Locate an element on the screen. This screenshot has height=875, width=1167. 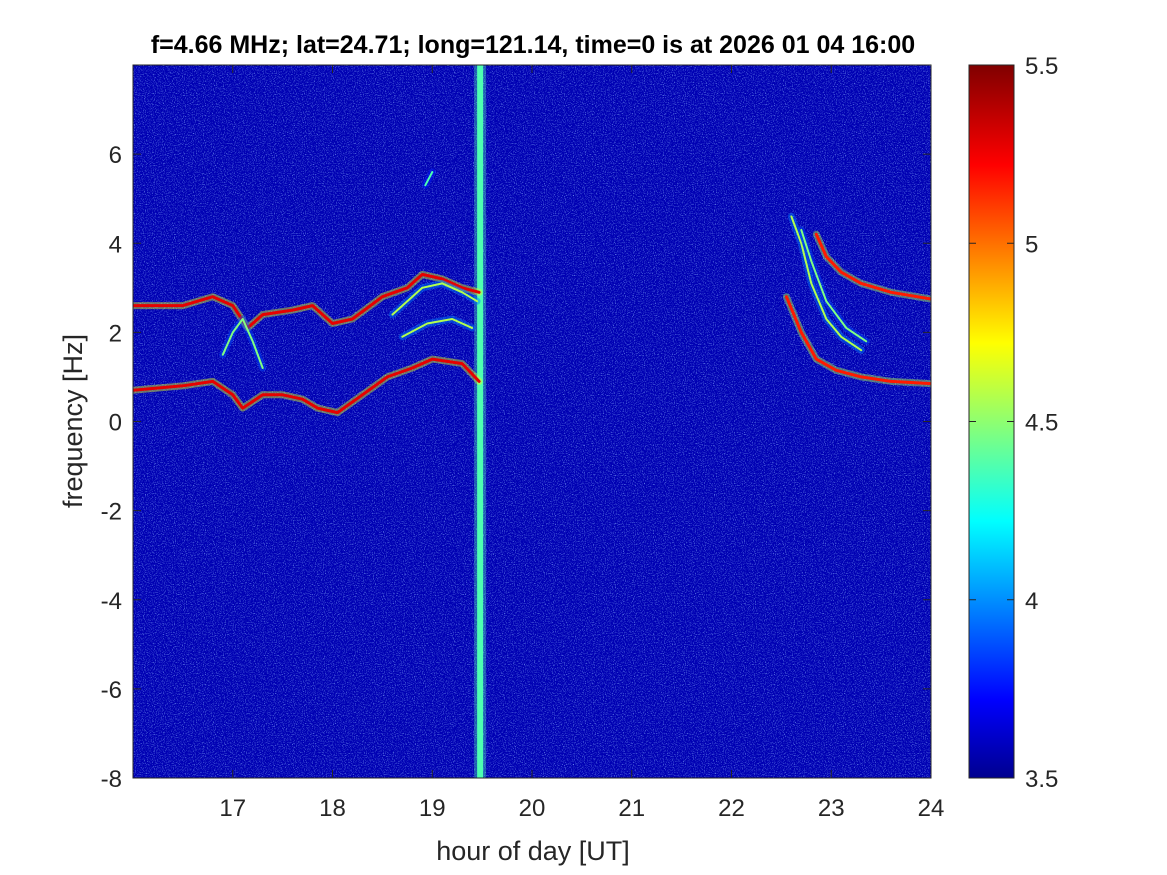
vertical-interference-band is located at coordinates (480, 421).